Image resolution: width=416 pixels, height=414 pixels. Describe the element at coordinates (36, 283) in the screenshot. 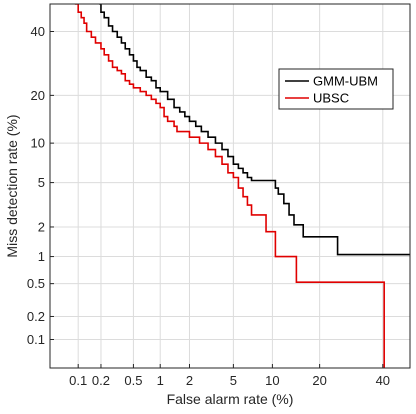

I see `y-tick-label: 0.5` at that location.